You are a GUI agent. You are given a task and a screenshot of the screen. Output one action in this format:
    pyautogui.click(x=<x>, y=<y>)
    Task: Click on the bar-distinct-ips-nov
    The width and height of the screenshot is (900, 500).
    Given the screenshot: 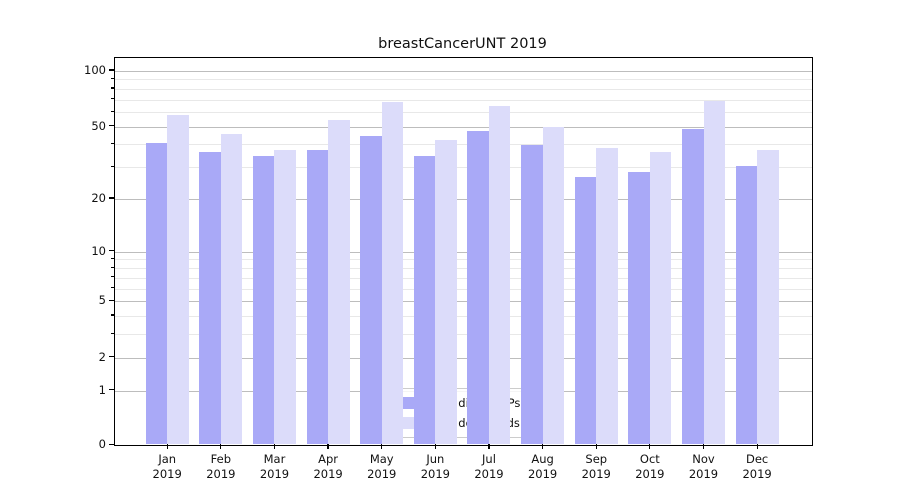 What is the action you would take?
    pyautogui.click(x=693, y=286)
    